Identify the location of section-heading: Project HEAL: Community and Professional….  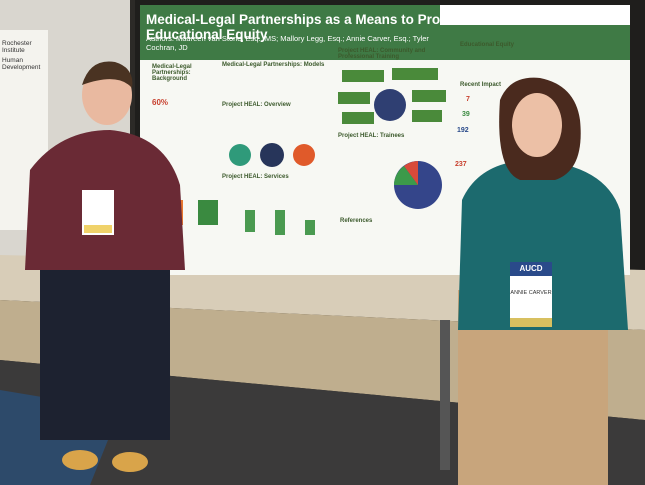
(382, 54).